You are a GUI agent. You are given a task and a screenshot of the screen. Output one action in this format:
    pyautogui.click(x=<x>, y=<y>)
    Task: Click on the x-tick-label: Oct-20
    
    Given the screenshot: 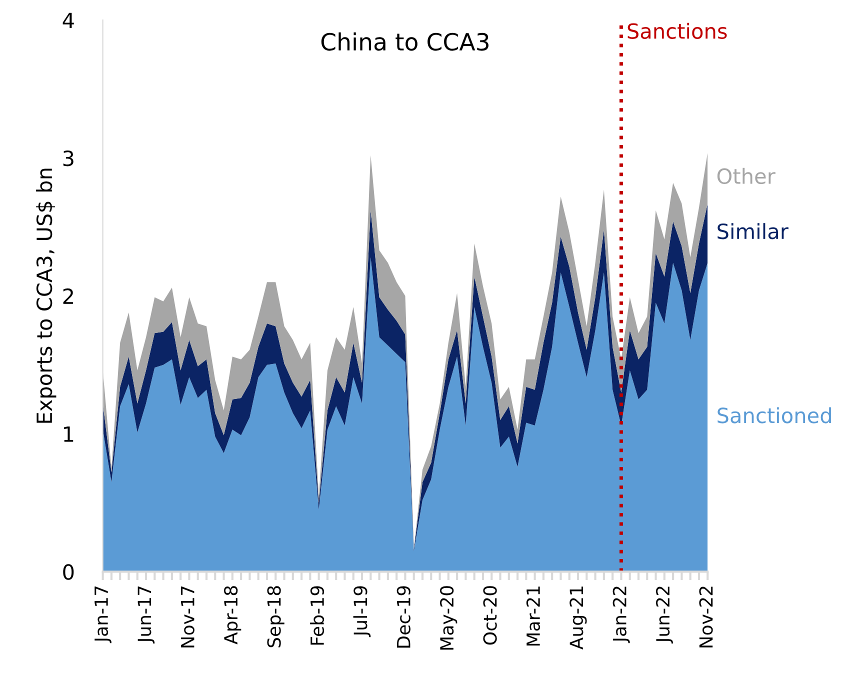 What is the action you would take?
    pyautogui.click(x=490, y=615)
    